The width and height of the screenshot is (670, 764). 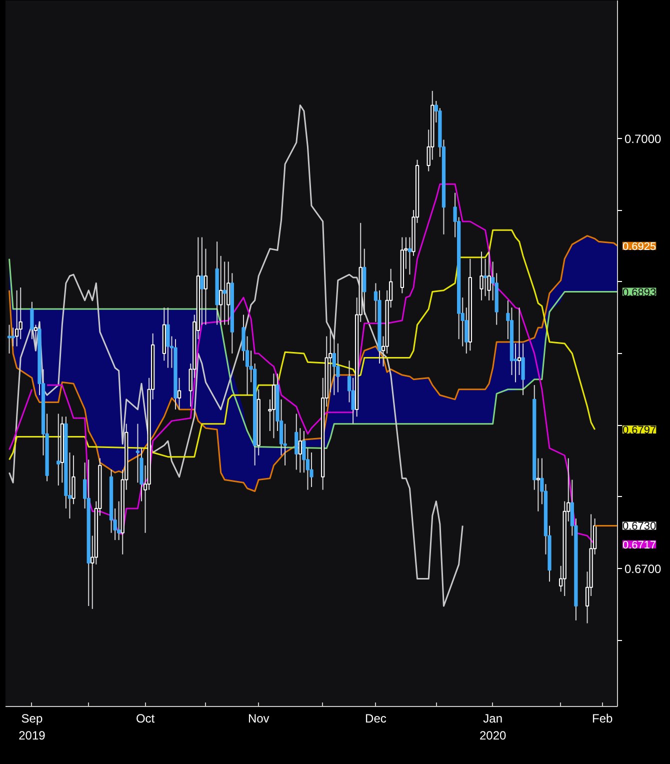 What do you see at coordinates (603, 719) in the screenshot?
I see `x-tick-label: Feb` at bounding box center [603, 719].